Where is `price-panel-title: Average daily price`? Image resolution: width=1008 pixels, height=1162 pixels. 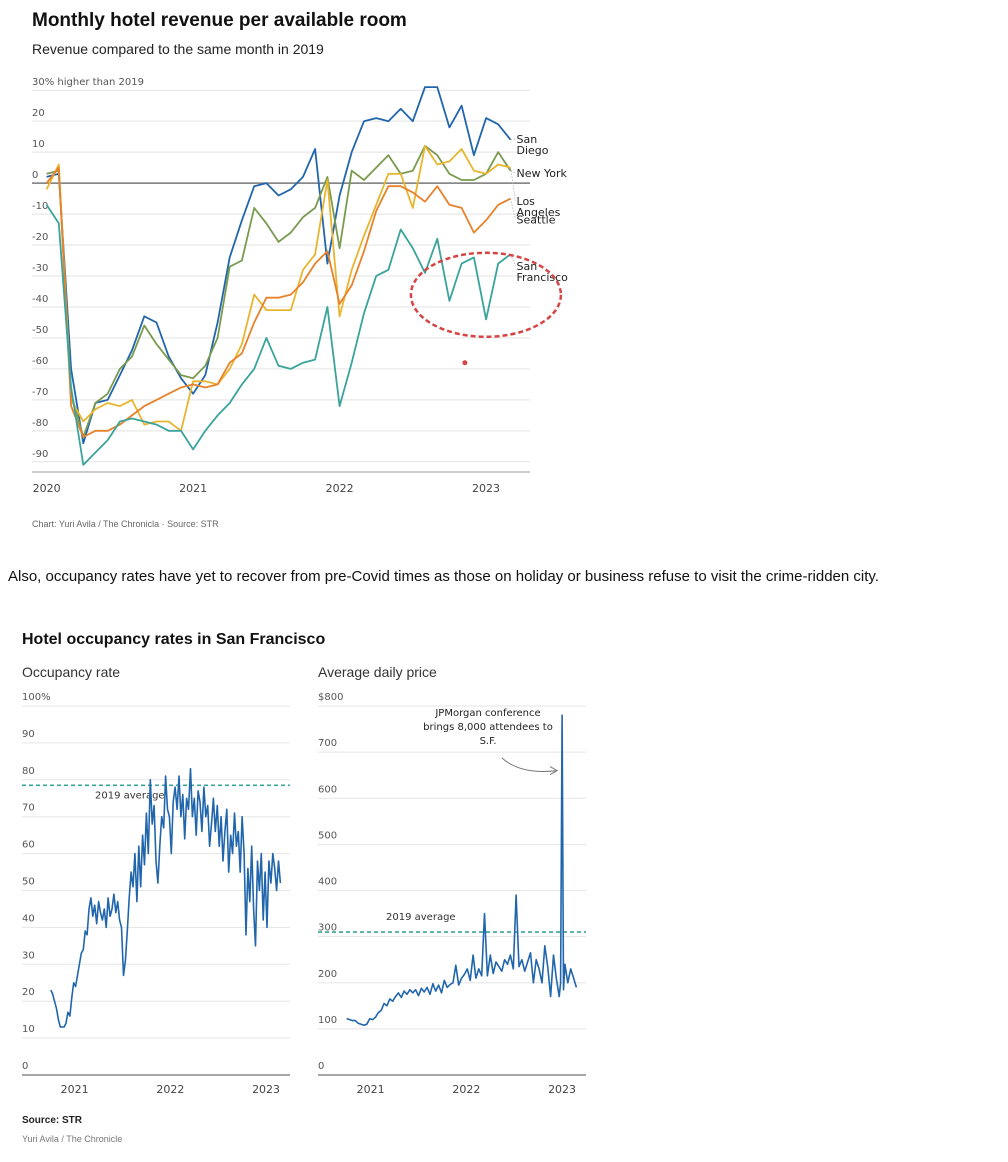
price-panel-title: Average daily price is located at coordinates (377, 672).